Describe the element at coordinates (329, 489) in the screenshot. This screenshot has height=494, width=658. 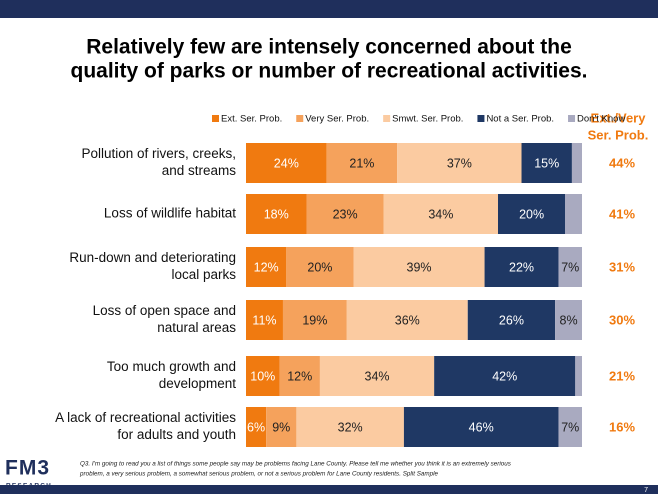
I see `bottom-bar` at that location.